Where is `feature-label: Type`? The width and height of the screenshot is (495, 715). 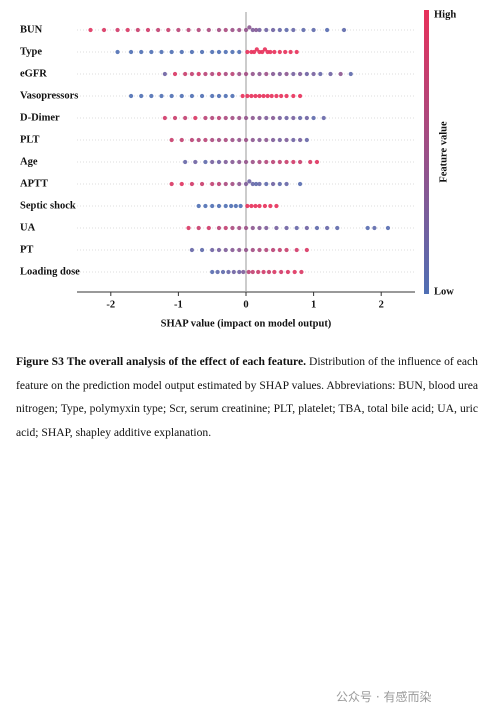 feature-label: Type is located at coordinates (31, 51).